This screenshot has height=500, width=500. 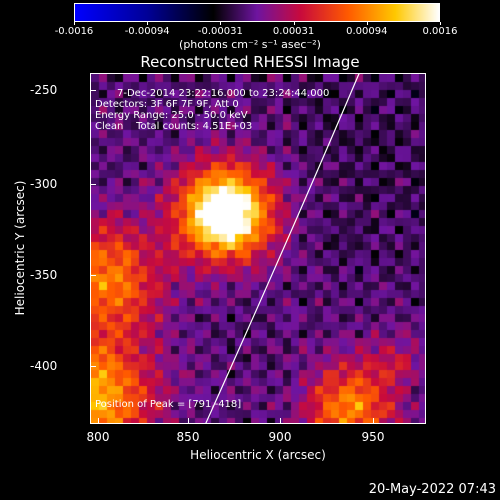 What do you see at coordinates (220, 31) in the screenshot?
I see `colorbar-tick-label: -0.00031` at bounding box center [220, 31].